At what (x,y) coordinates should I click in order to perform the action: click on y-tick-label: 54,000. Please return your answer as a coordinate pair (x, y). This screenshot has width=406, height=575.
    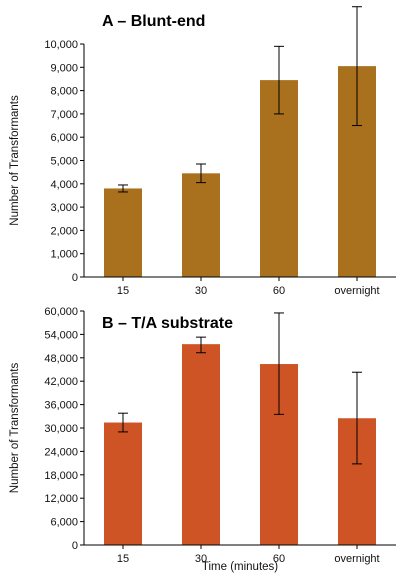
    Looking at the image, I should click on (61, 335).